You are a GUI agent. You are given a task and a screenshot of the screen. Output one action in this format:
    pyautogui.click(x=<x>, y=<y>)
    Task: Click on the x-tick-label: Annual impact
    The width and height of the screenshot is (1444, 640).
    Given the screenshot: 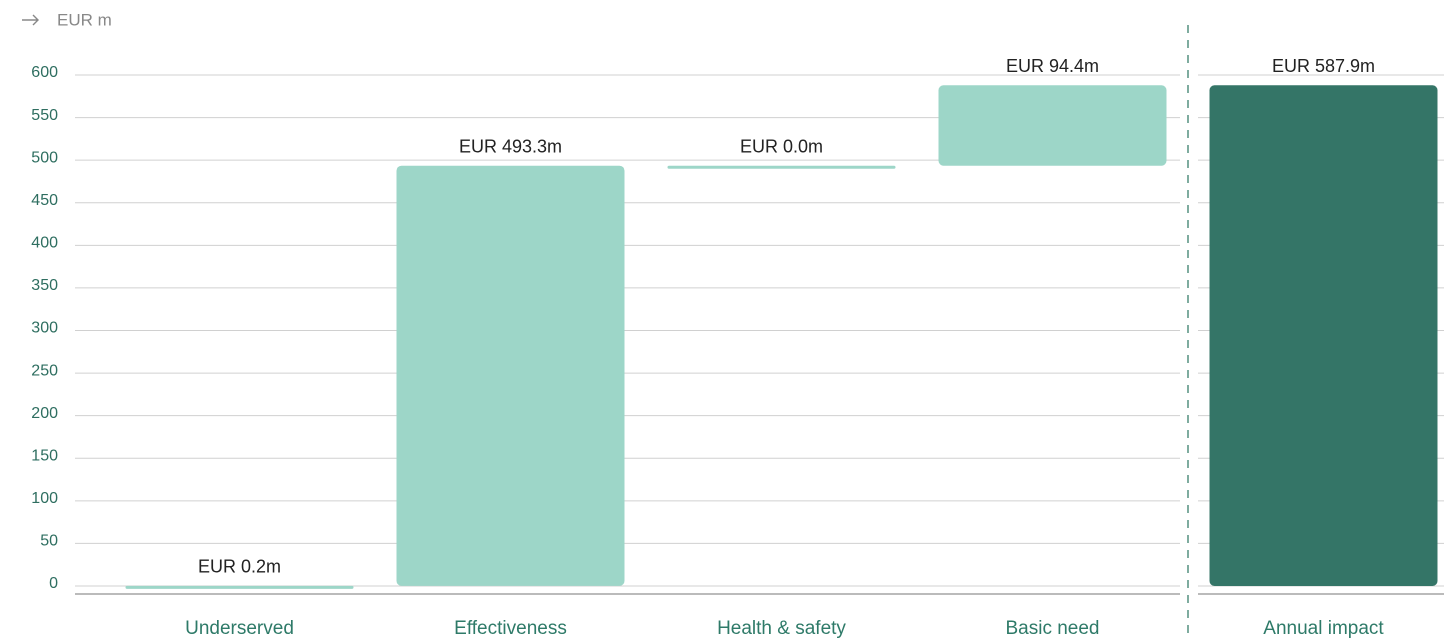 What is the action you would take?
    pyautogui.click(x=1323, y=628)
    